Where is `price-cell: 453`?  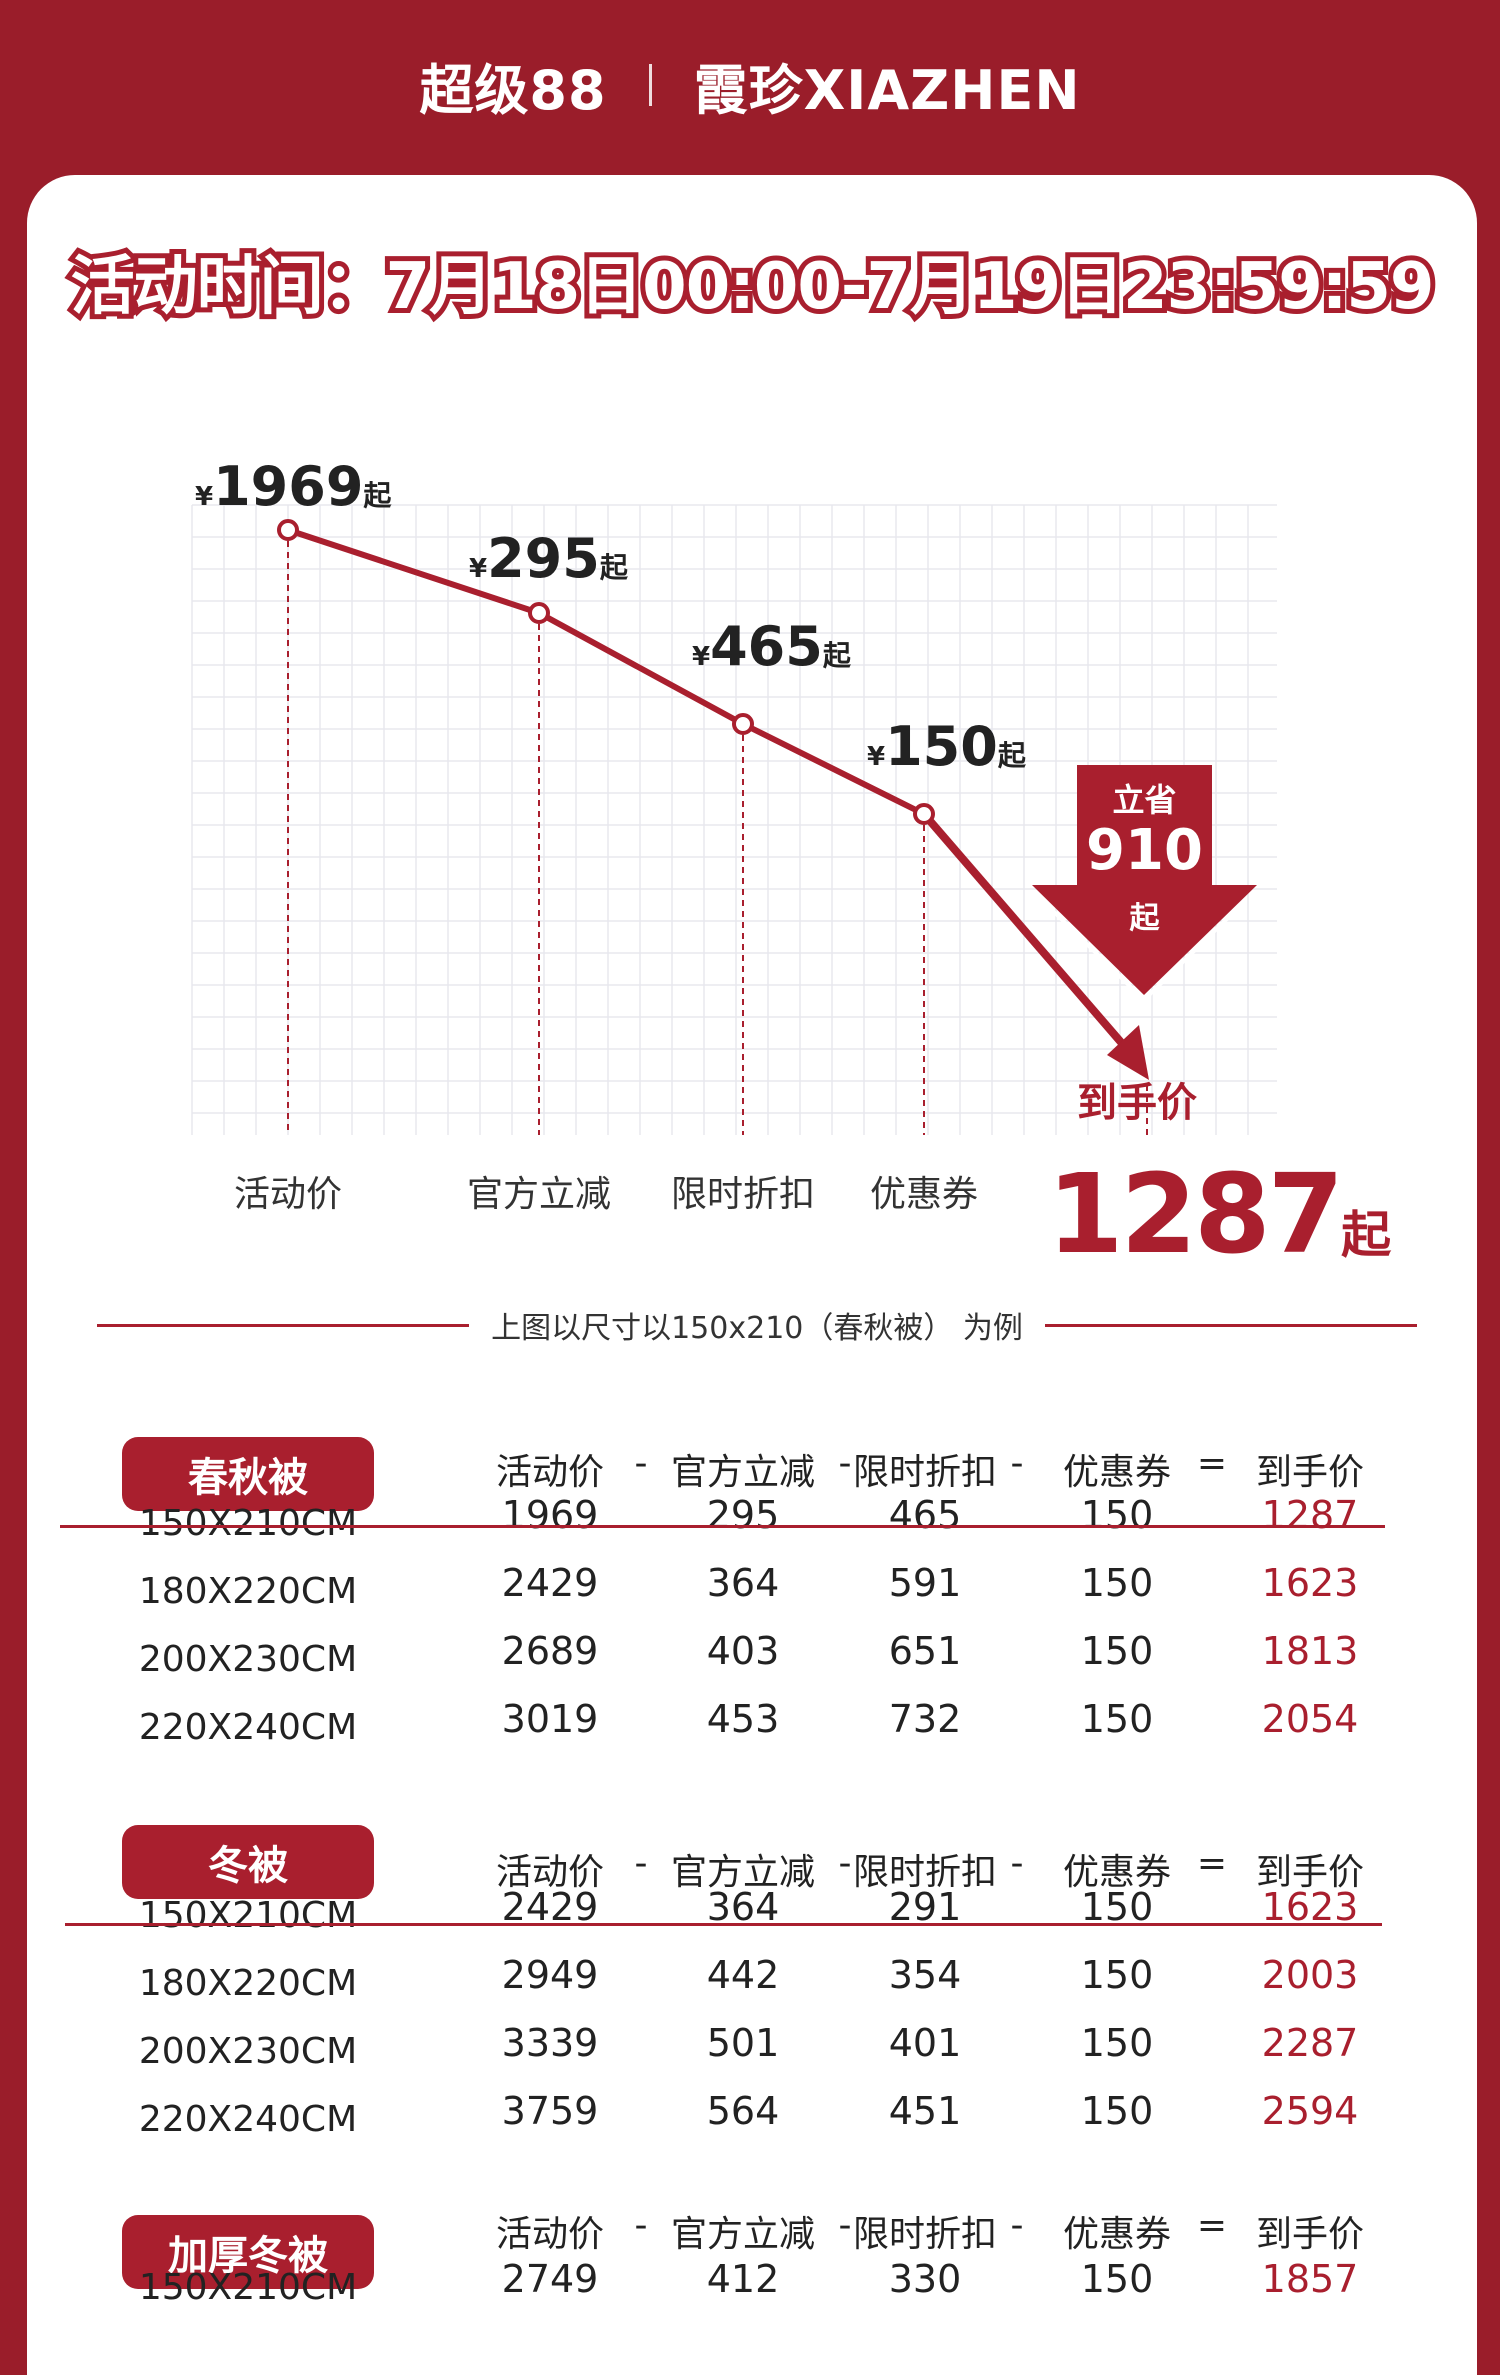 price-cell: 453 is located at coordinates (743, 1719).